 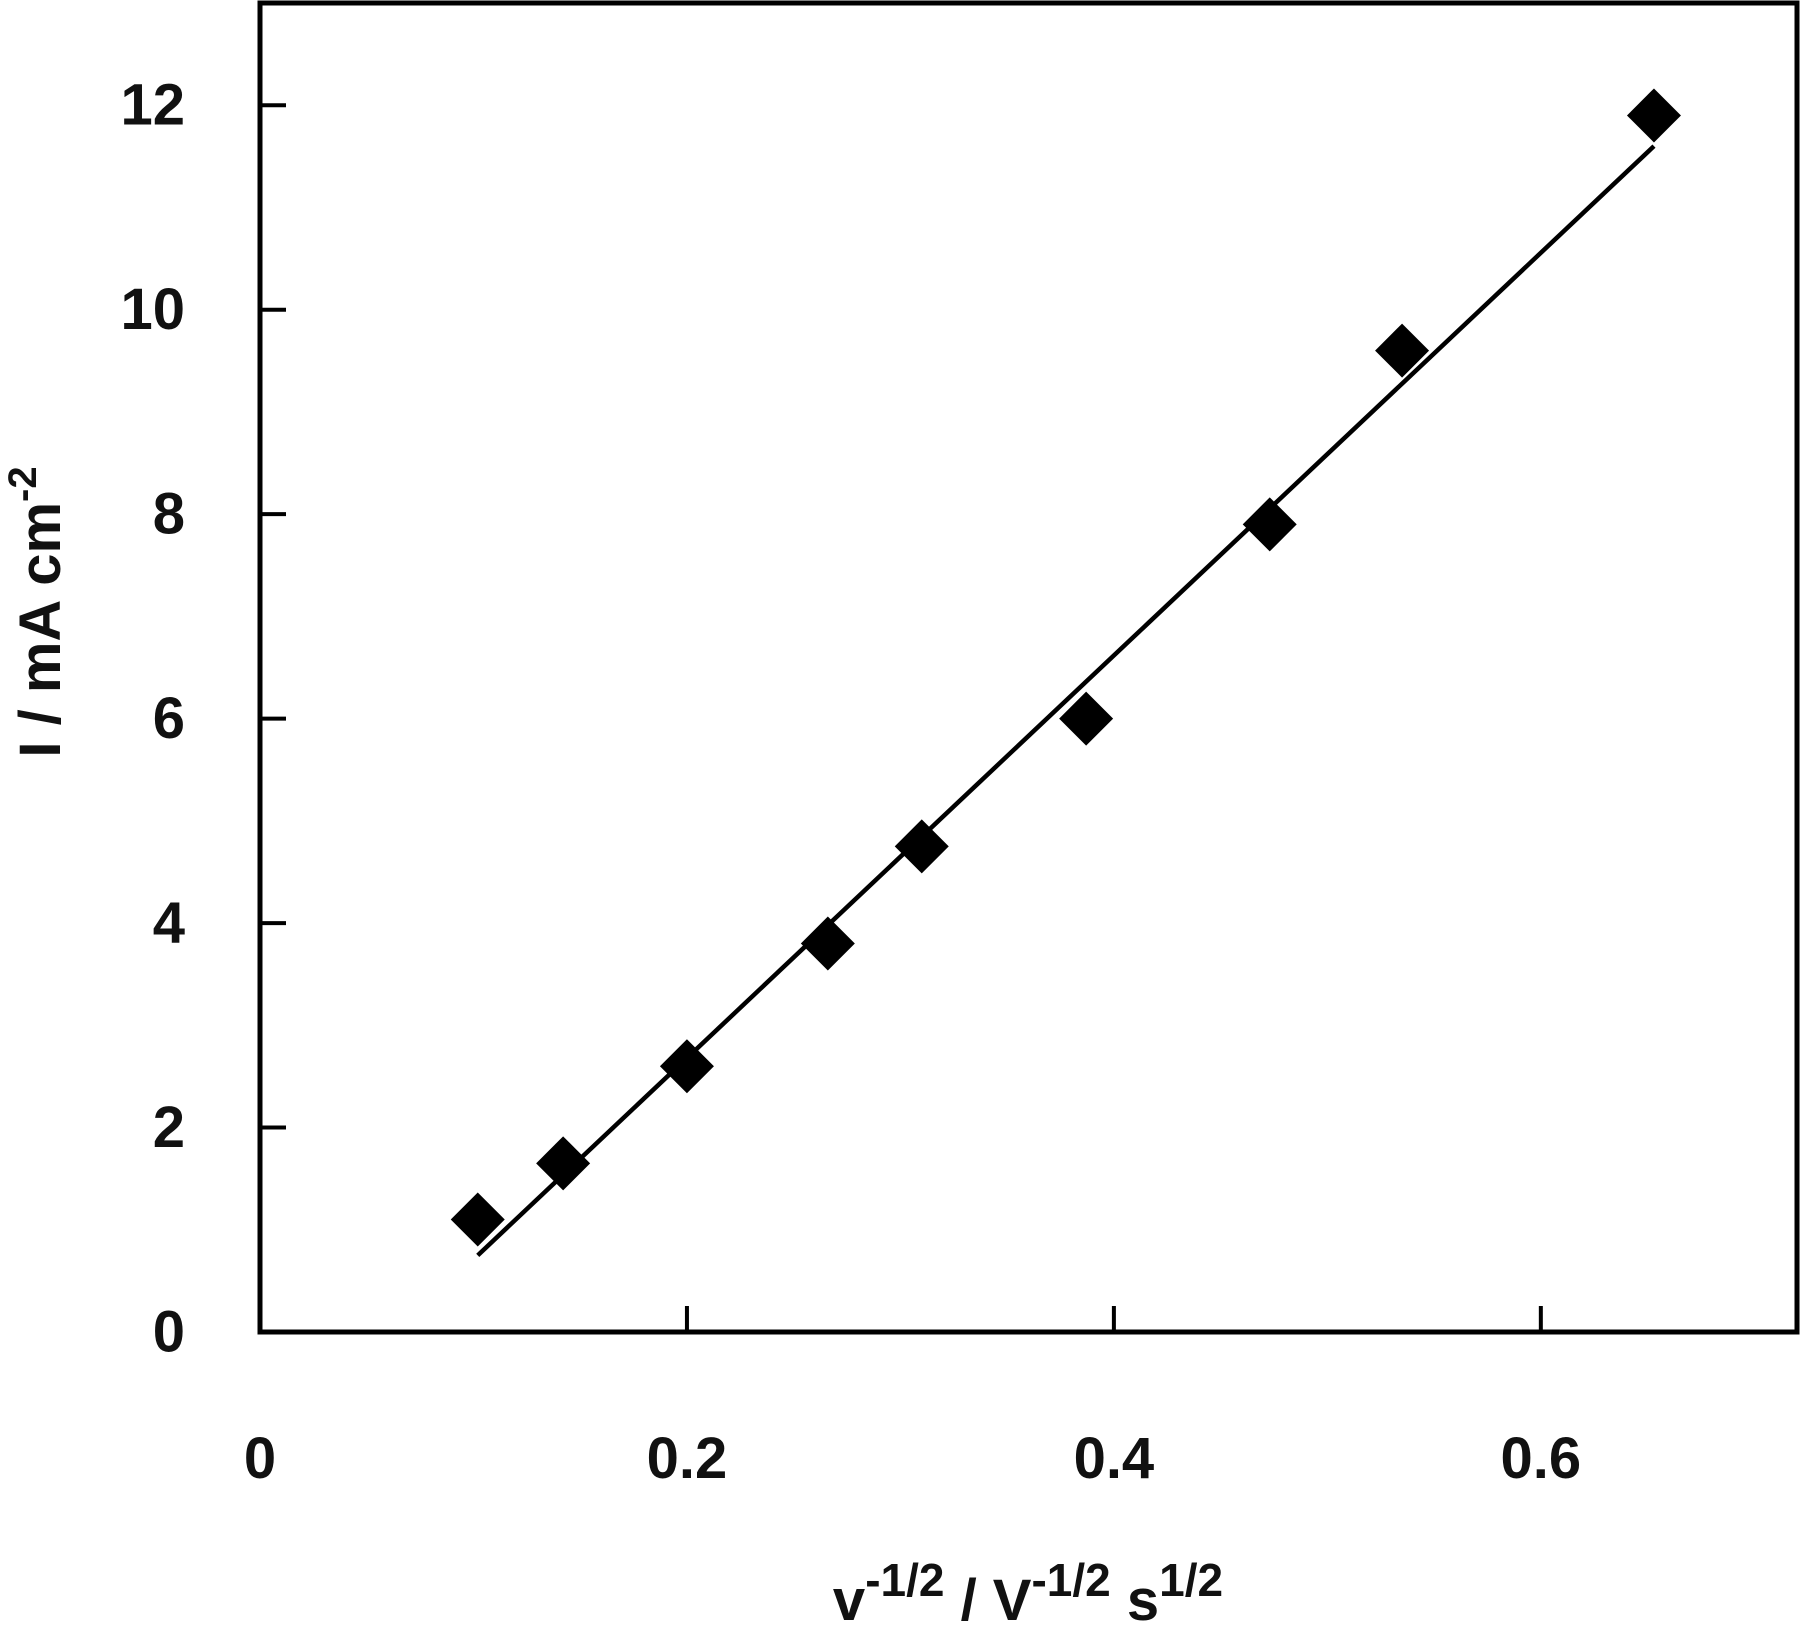 I want to click on y-tick-label: 10, so click(x=152, y=309).